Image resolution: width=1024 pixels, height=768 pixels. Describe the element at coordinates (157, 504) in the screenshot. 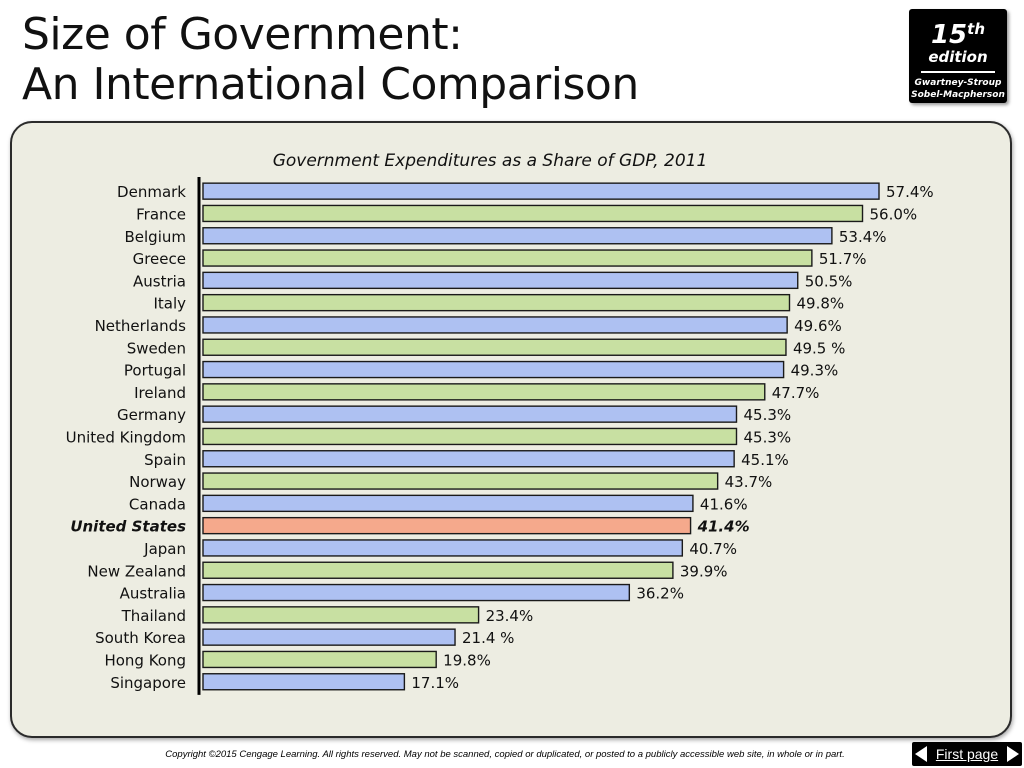

I see `category-label: Canada` at that location.